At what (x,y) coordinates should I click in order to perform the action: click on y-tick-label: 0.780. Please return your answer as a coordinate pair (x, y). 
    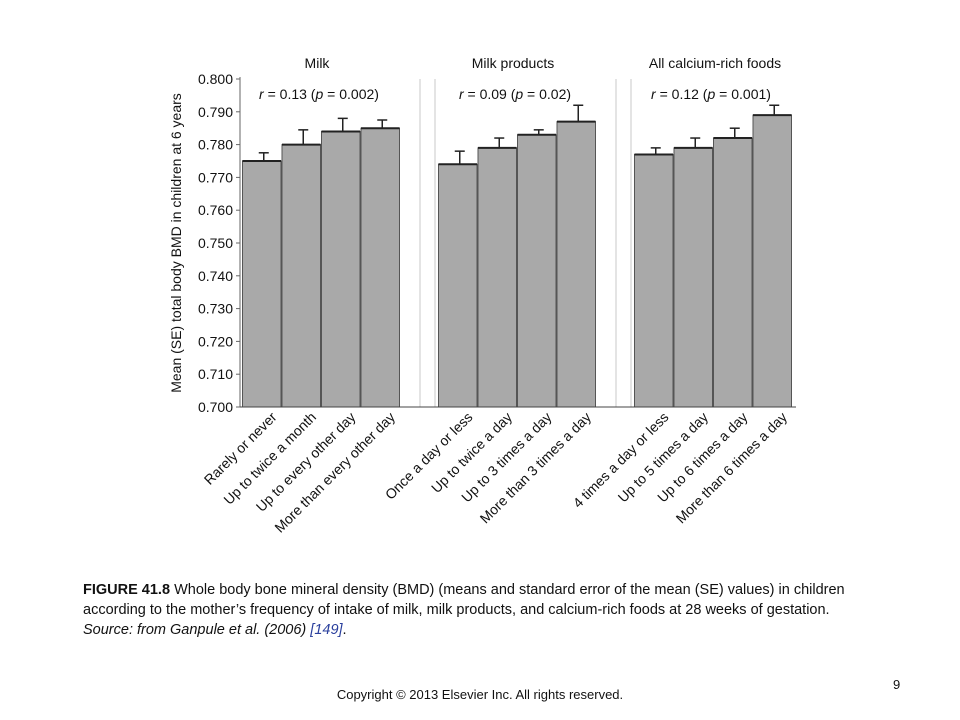
    Looking at the image, I should click on (215, 145).